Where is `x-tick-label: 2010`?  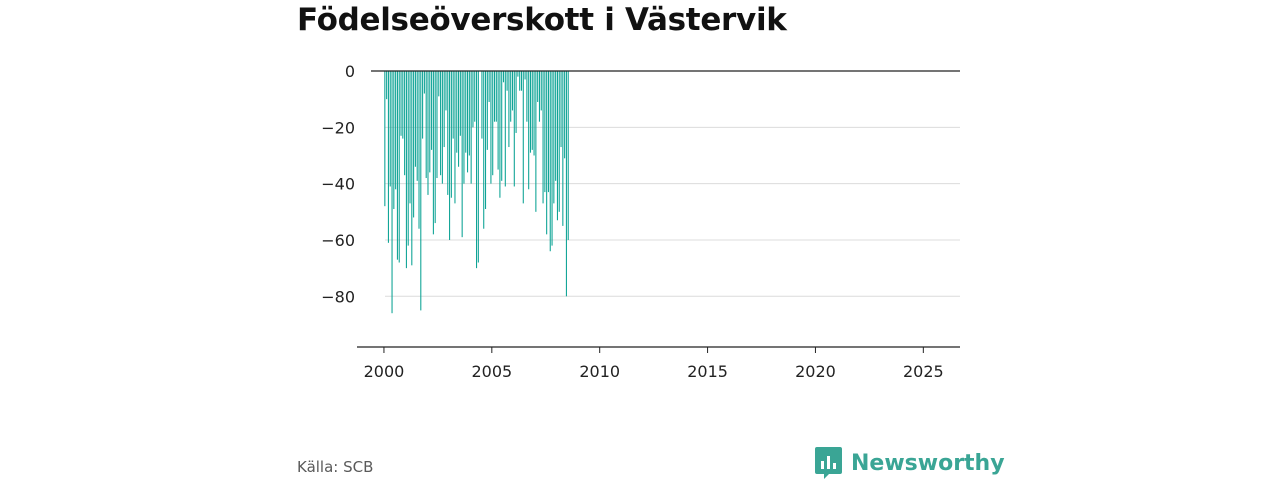 x-tick-label: 2010 is located at coordinates (599, 371).